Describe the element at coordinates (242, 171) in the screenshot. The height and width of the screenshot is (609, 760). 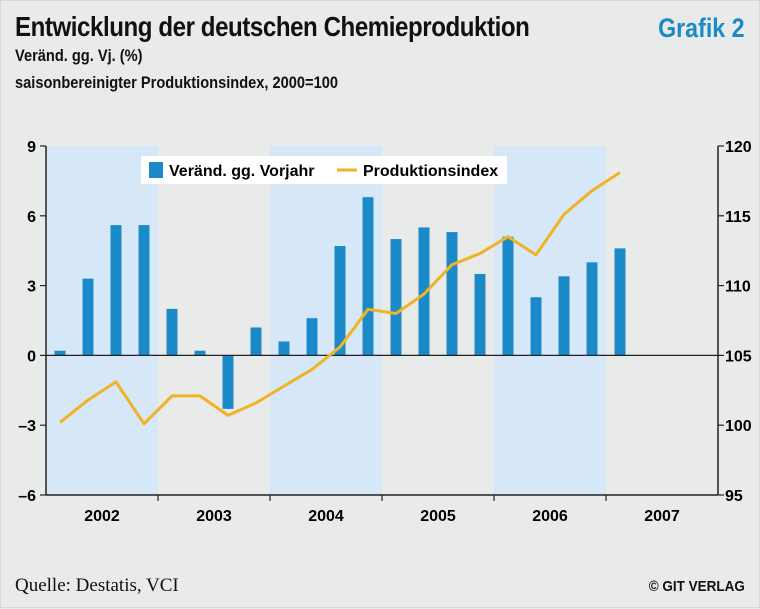
I see `legend-bar-label: Veränd. gg. Vorjahr` at that location.